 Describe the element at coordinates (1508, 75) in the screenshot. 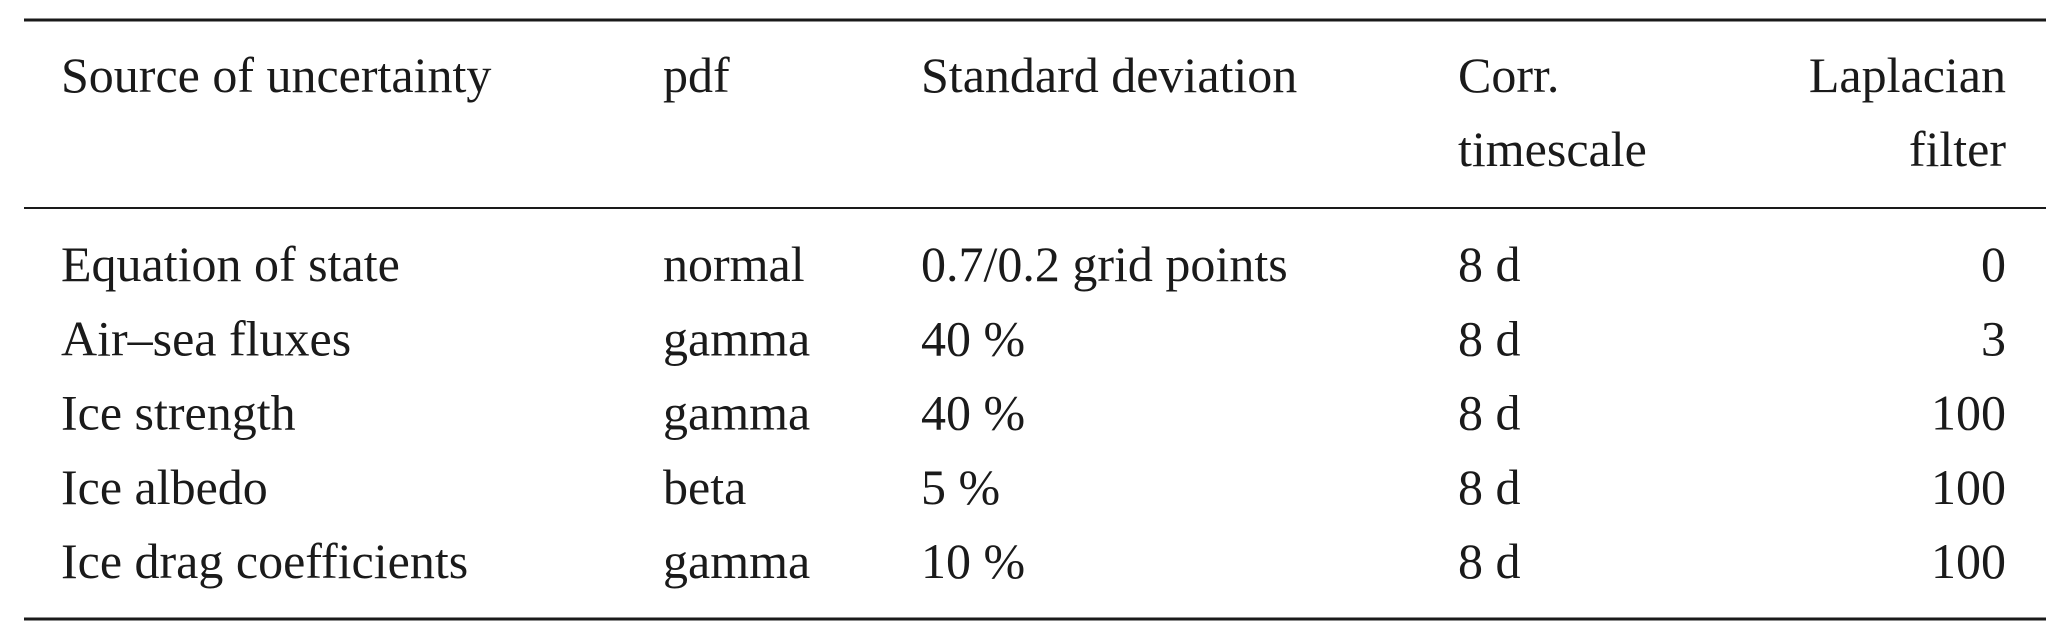

I see `header-cell: Corr.` at that location.